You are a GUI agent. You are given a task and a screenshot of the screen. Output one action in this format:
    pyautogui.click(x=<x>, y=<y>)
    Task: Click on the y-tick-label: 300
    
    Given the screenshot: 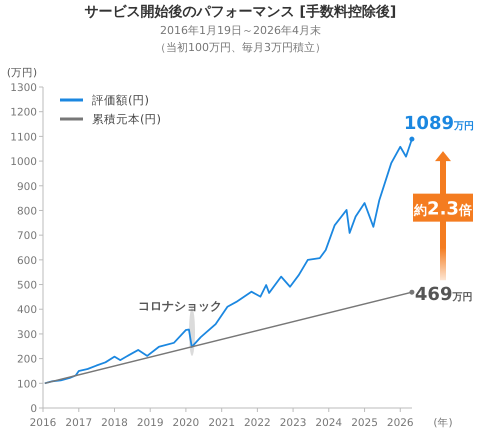 What is the action you would take?
    pyautogui.click(x=26, y=334)
    